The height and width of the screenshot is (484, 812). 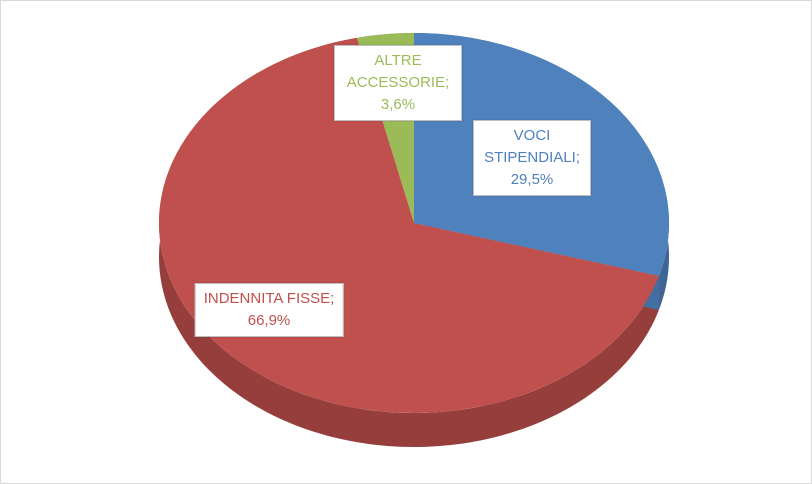 What do you see at coordinates (532, 146) in the screenshot?
I see `label-category: VOCI STIPENDIALI;` at bounding box center [532, 146].